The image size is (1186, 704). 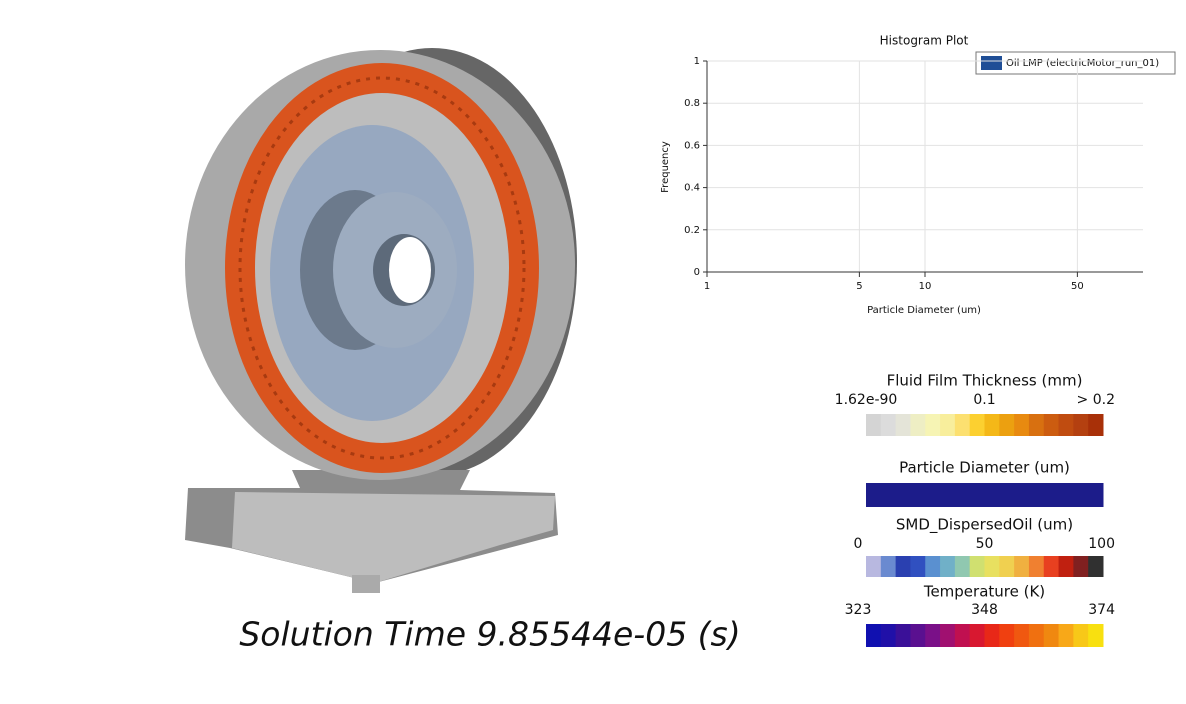 What do you see at coordinates (692, 188) in the screenshot?
I see `y-tick-label: 0.4` at bounding box center [692, 188].